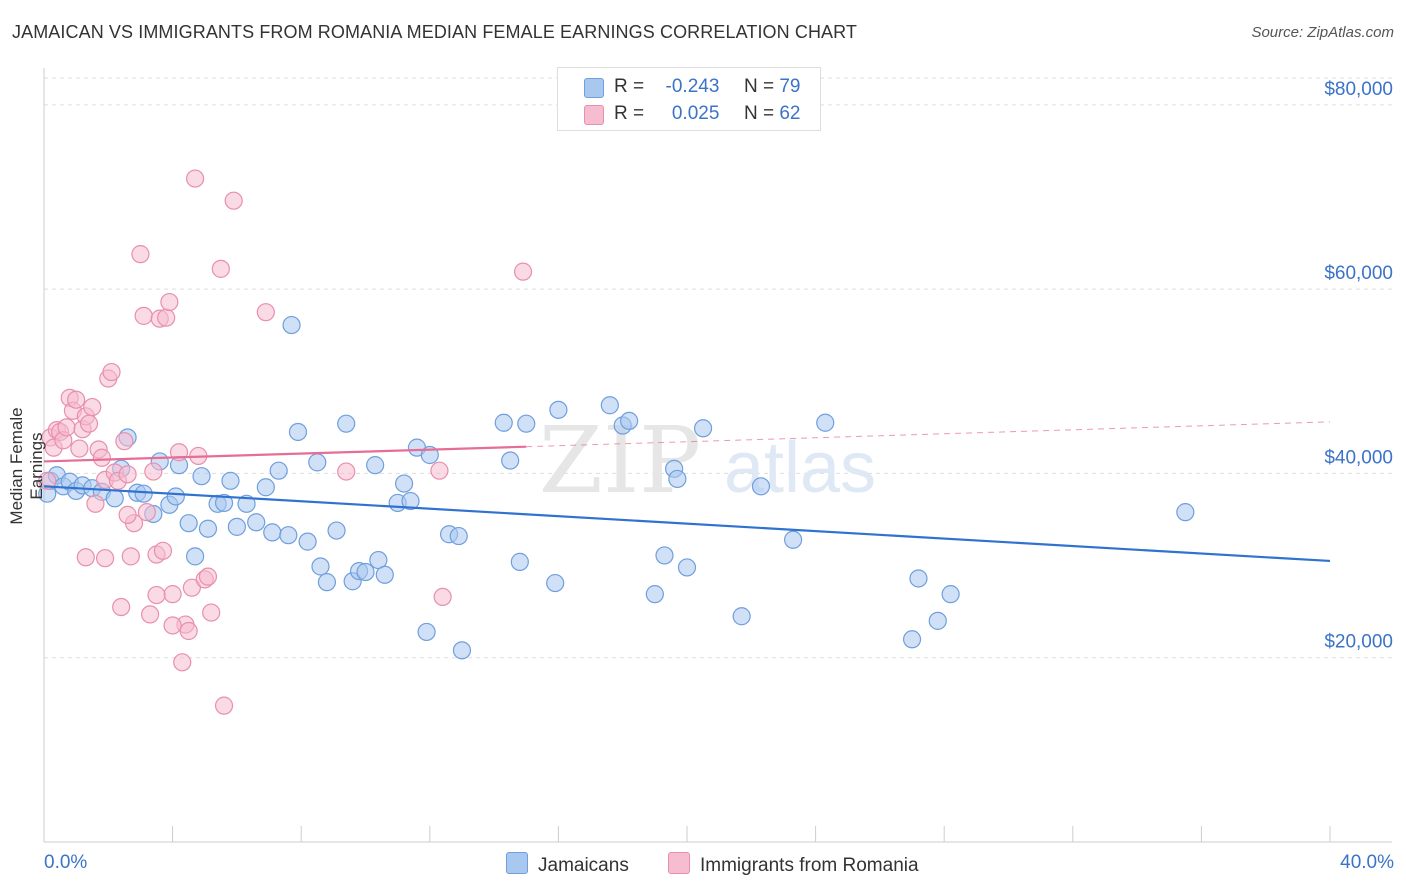 The image size is (1406, 892). I want to click on trend-line-jamaicans, so click(687, 524).